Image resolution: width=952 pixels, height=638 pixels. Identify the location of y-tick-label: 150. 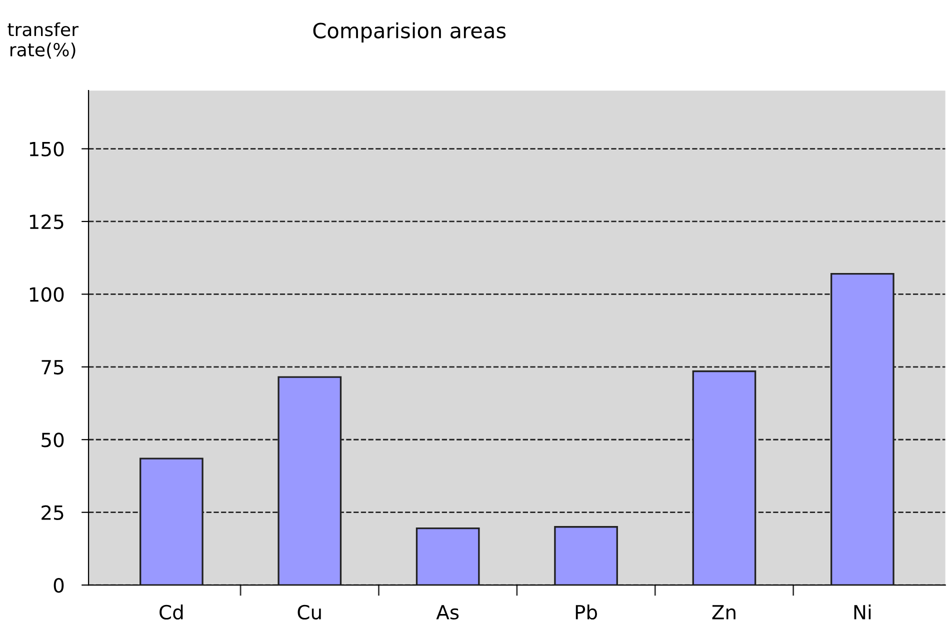
(47, 149).